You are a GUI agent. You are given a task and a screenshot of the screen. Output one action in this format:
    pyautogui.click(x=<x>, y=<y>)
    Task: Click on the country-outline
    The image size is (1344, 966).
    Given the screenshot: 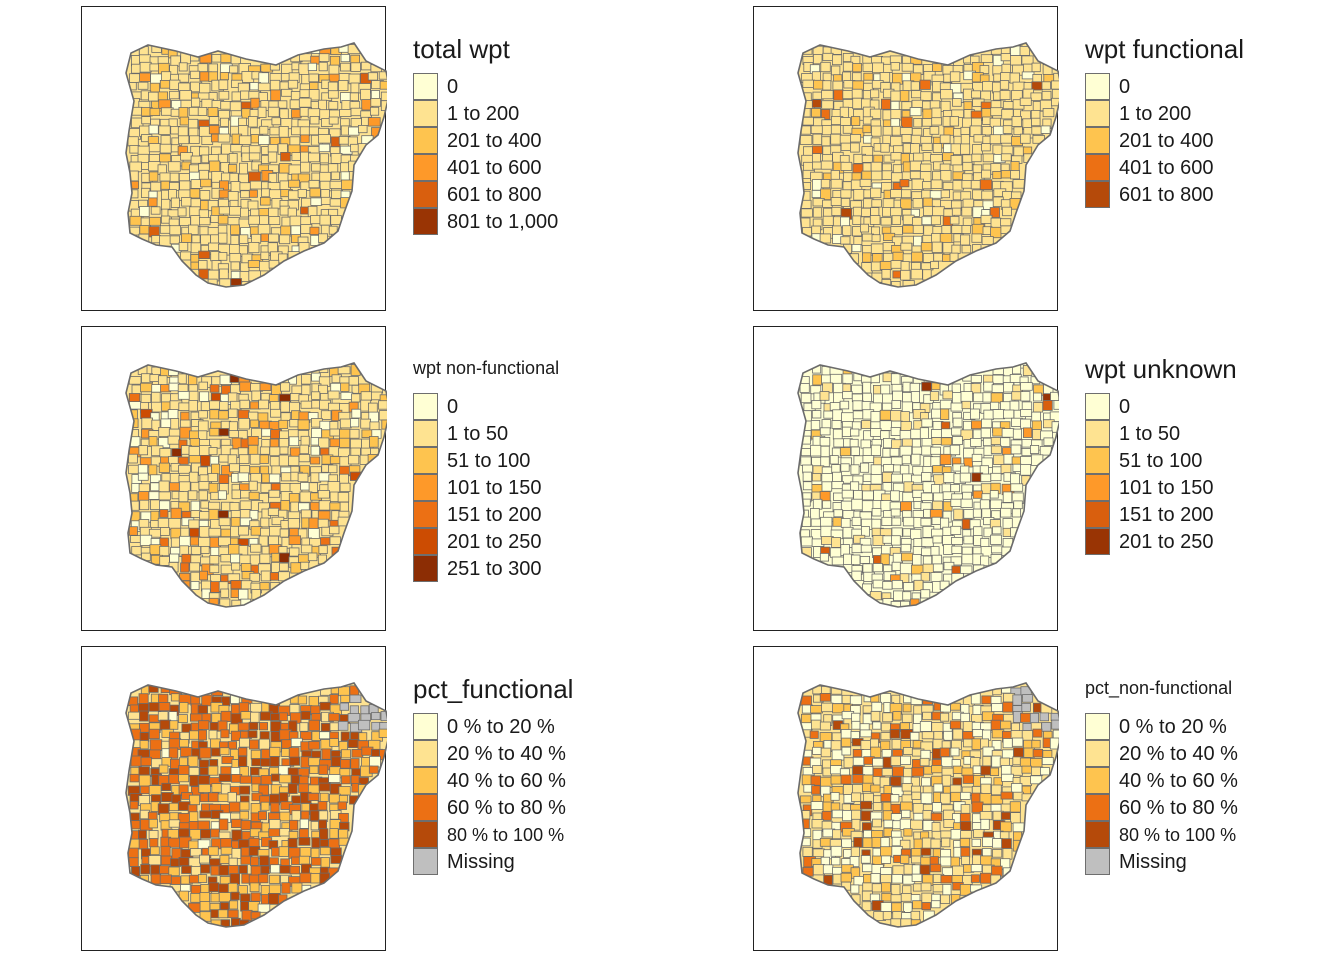 What is the action you would take?
    pyautogui.click(x=256, y=485)
    